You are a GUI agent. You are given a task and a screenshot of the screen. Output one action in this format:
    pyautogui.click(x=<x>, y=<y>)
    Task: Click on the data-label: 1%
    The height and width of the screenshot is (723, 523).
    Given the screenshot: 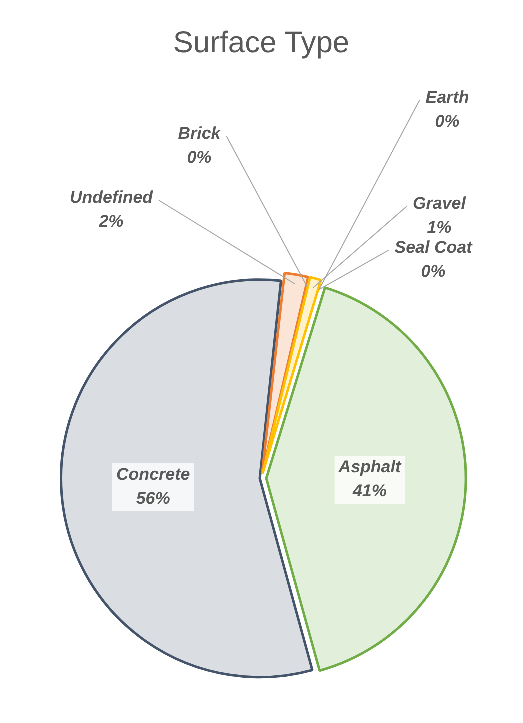 What is the action you would take?
    pyautogui.click(x=439, y=228)
    